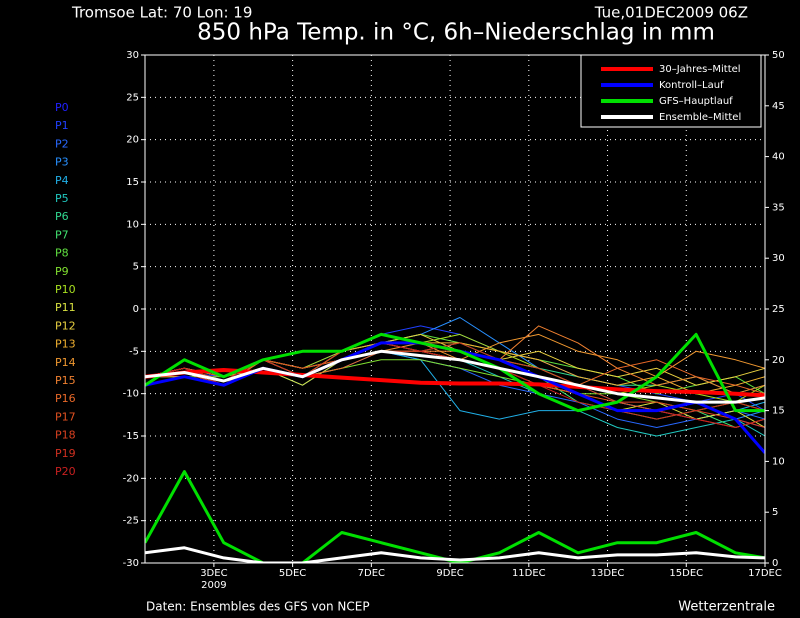 This screenshot has height=618, width=800. What do you see at coordinates (62, 271) in the screenshot?
I see `member-label: P9` at bounding box center [62, 271].